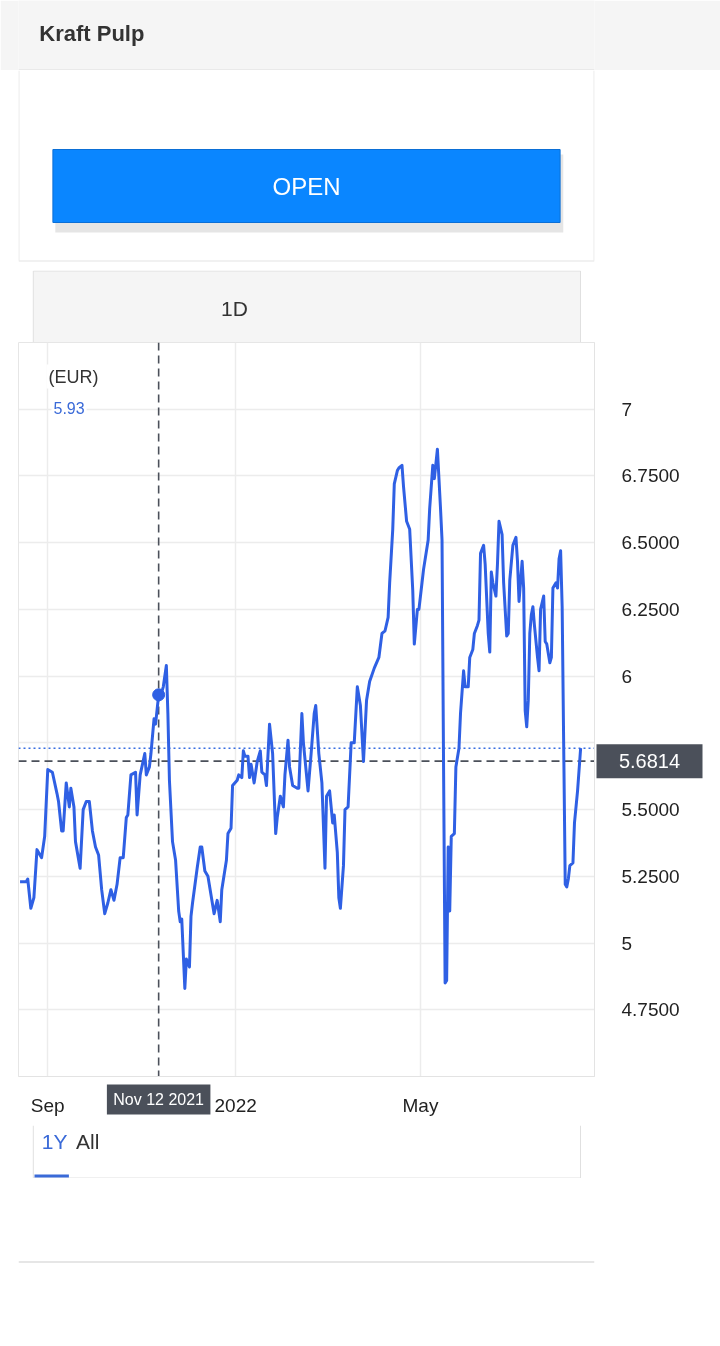  What do you see at coordinates (627, 409) in the screenshot?
I see `y-tick-label: 7` at bounding box center [627, 409].